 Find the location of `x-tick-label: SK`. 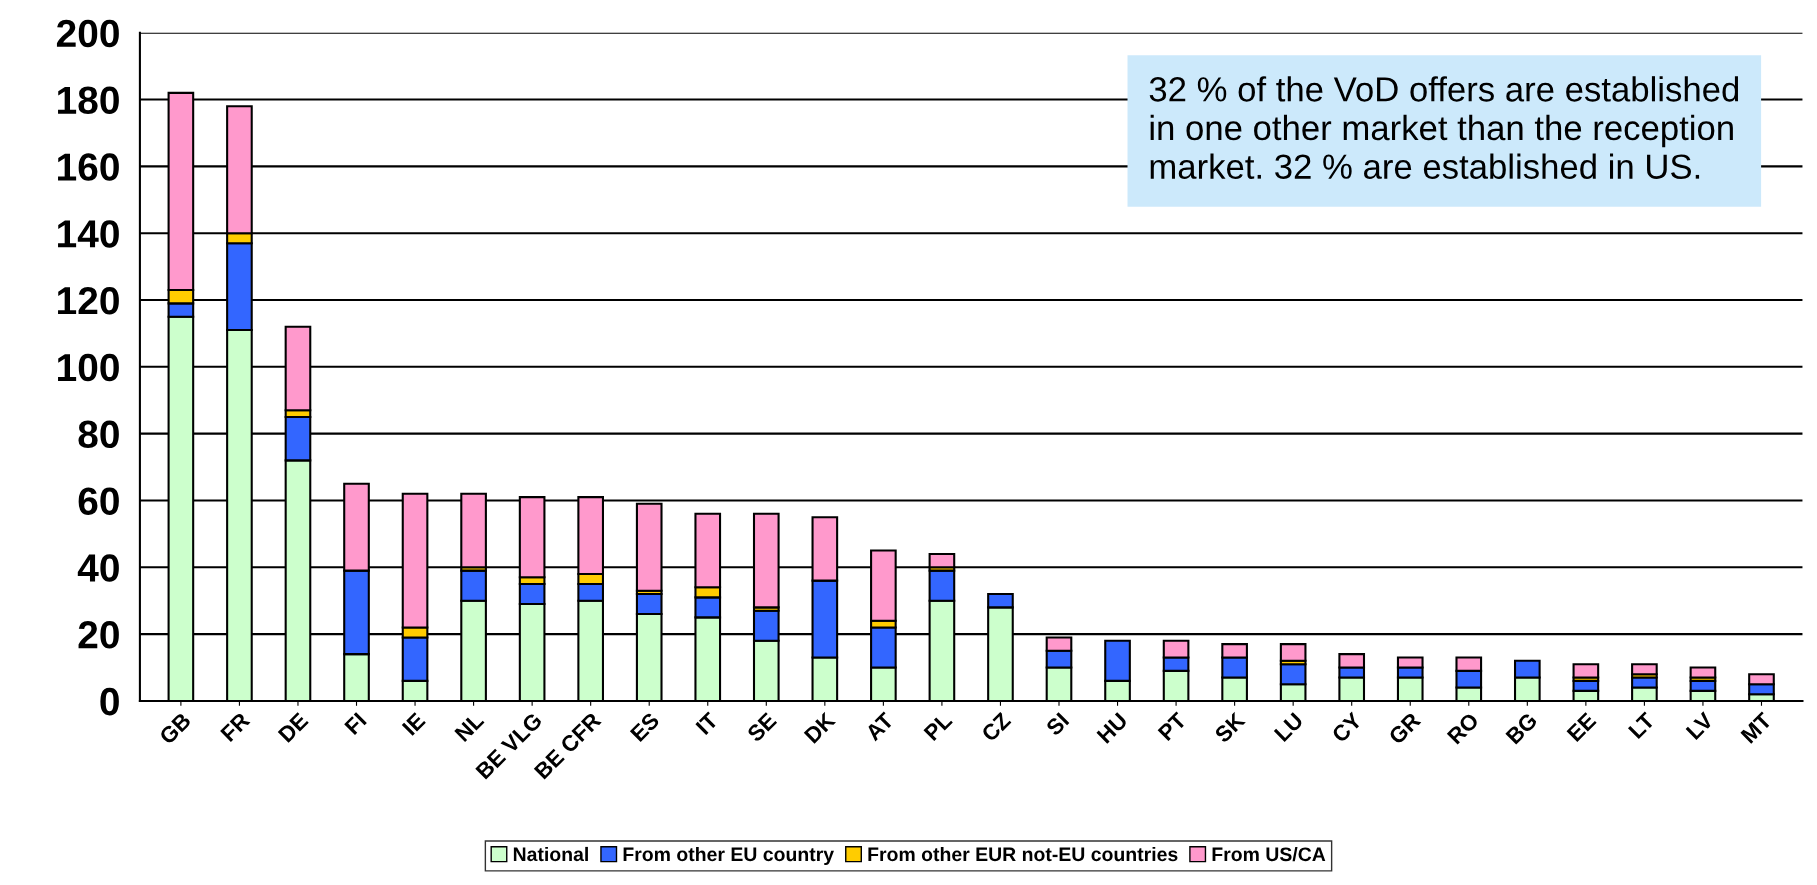

x-tick-label: SK is located at coordinates (1230, 727).